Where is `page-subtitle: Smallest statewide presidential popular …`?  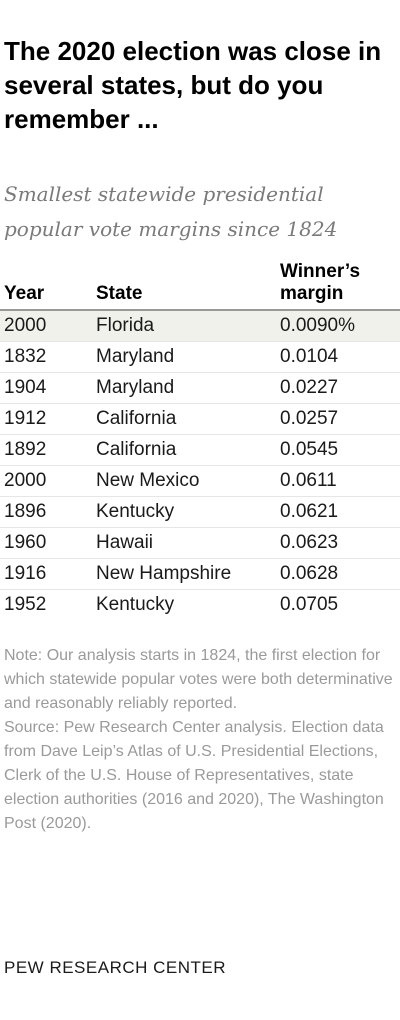 page-subtitle: Smallest statewide presidential popular … is located at coordinates (171, 211).